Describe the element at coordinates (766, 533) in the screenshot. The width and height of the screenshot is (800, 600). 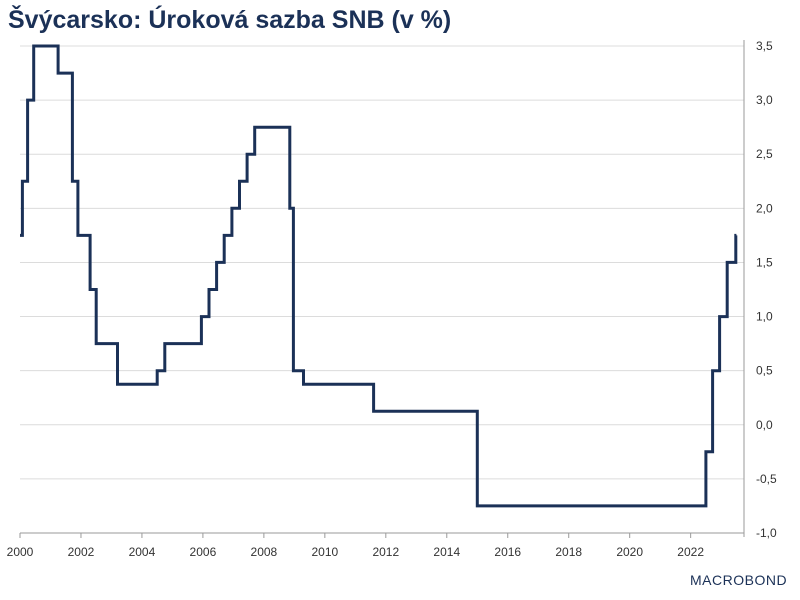
I see `y-tick-label: -1,0` at that location.